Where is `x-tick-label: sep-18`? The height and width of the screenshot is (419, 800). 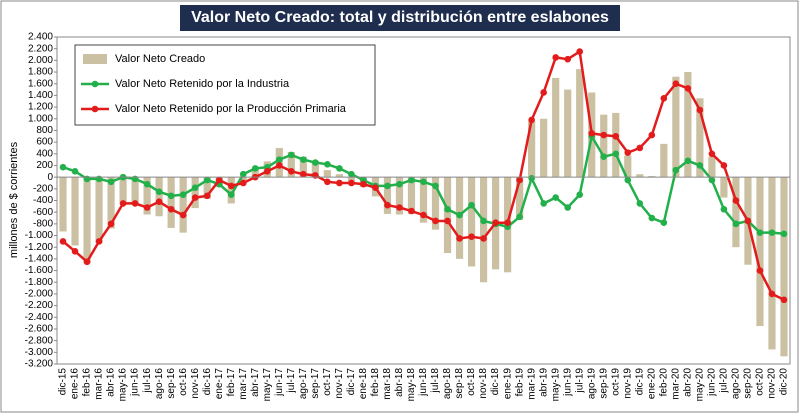
x-tick-label: sep-18 is located at coordinates (459, 383).